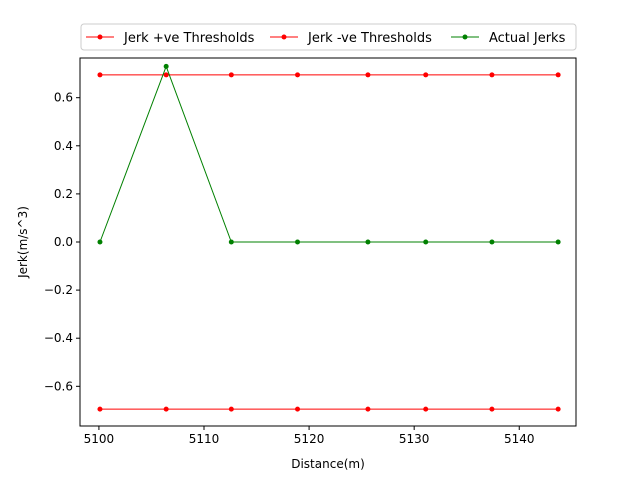 The image size is (640, 485). Describe the element at coordinates (63, 194) in the screenshot. I see `y-tick-label: 0.2` at that location.